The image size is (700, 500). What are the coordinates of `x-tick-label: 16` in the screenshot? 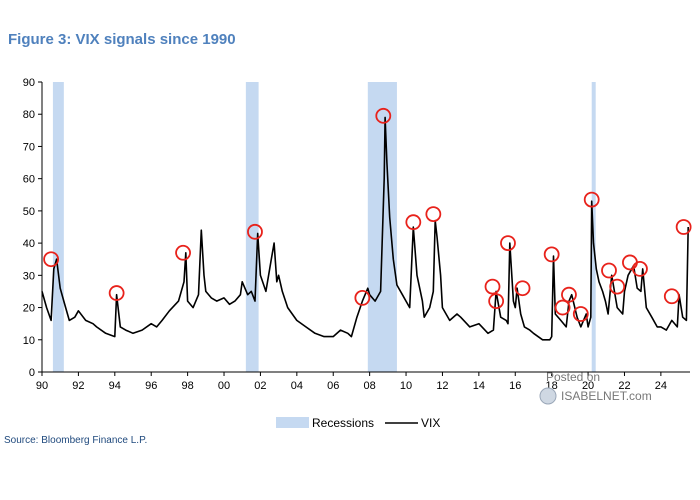 It's located at (515, 386).